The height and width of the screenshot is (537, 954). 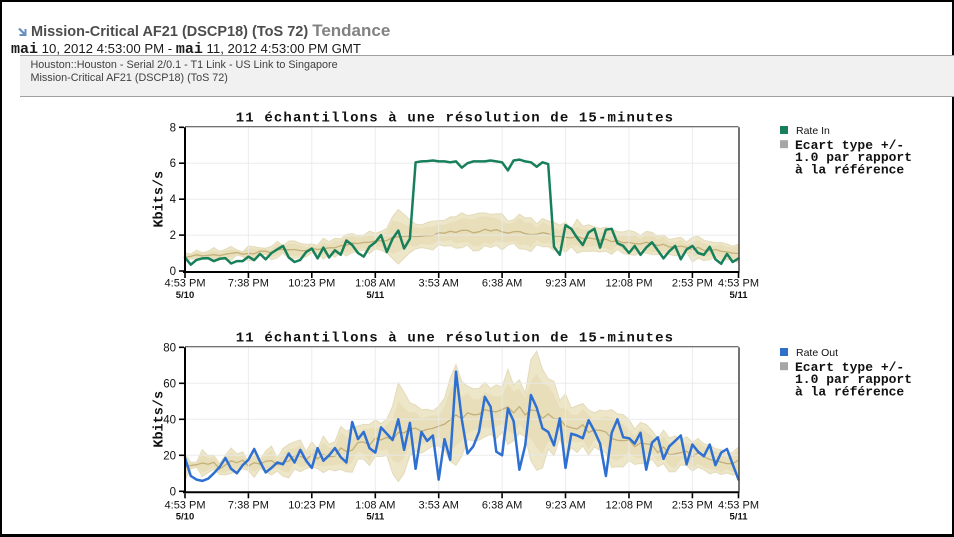 What do you see at coordinates (173, 164) in the screenshot?
I see `svg-text: 6` at bounding box center [173, 164].